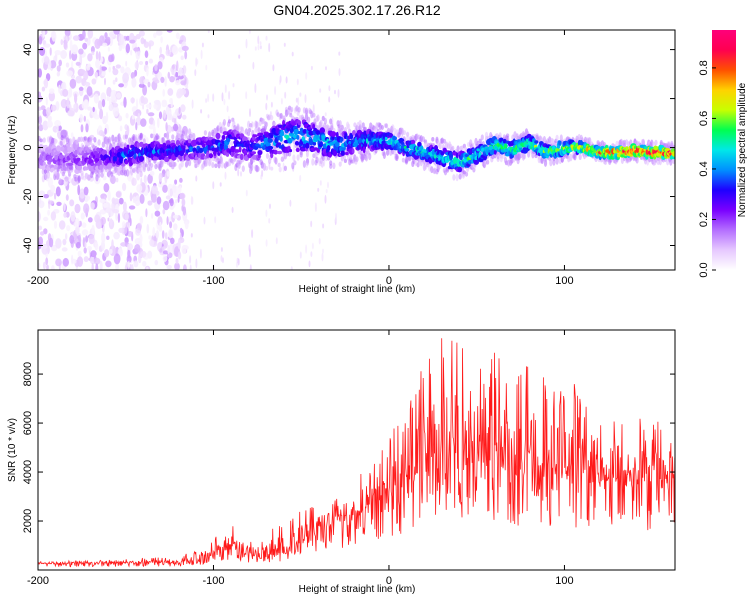 The width and height of the screenshot is (750, 600). What do you see at coordinates (213, 281) in the screenshot?
I see `spectrogram-x-tick-label: -100` at bounding box center [213, 281].